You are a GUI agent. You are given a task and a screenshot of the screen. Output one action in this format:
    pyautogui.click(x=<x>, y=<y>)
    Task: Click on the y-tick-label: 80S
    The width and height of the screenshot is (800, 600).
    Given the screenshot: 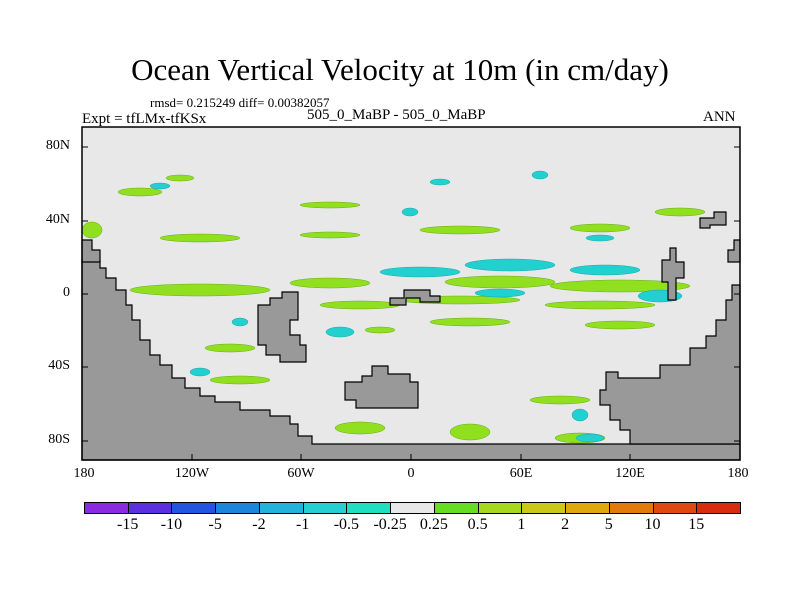 What is the action you would take?
    pyautogui.click(x=59, y=439)
    